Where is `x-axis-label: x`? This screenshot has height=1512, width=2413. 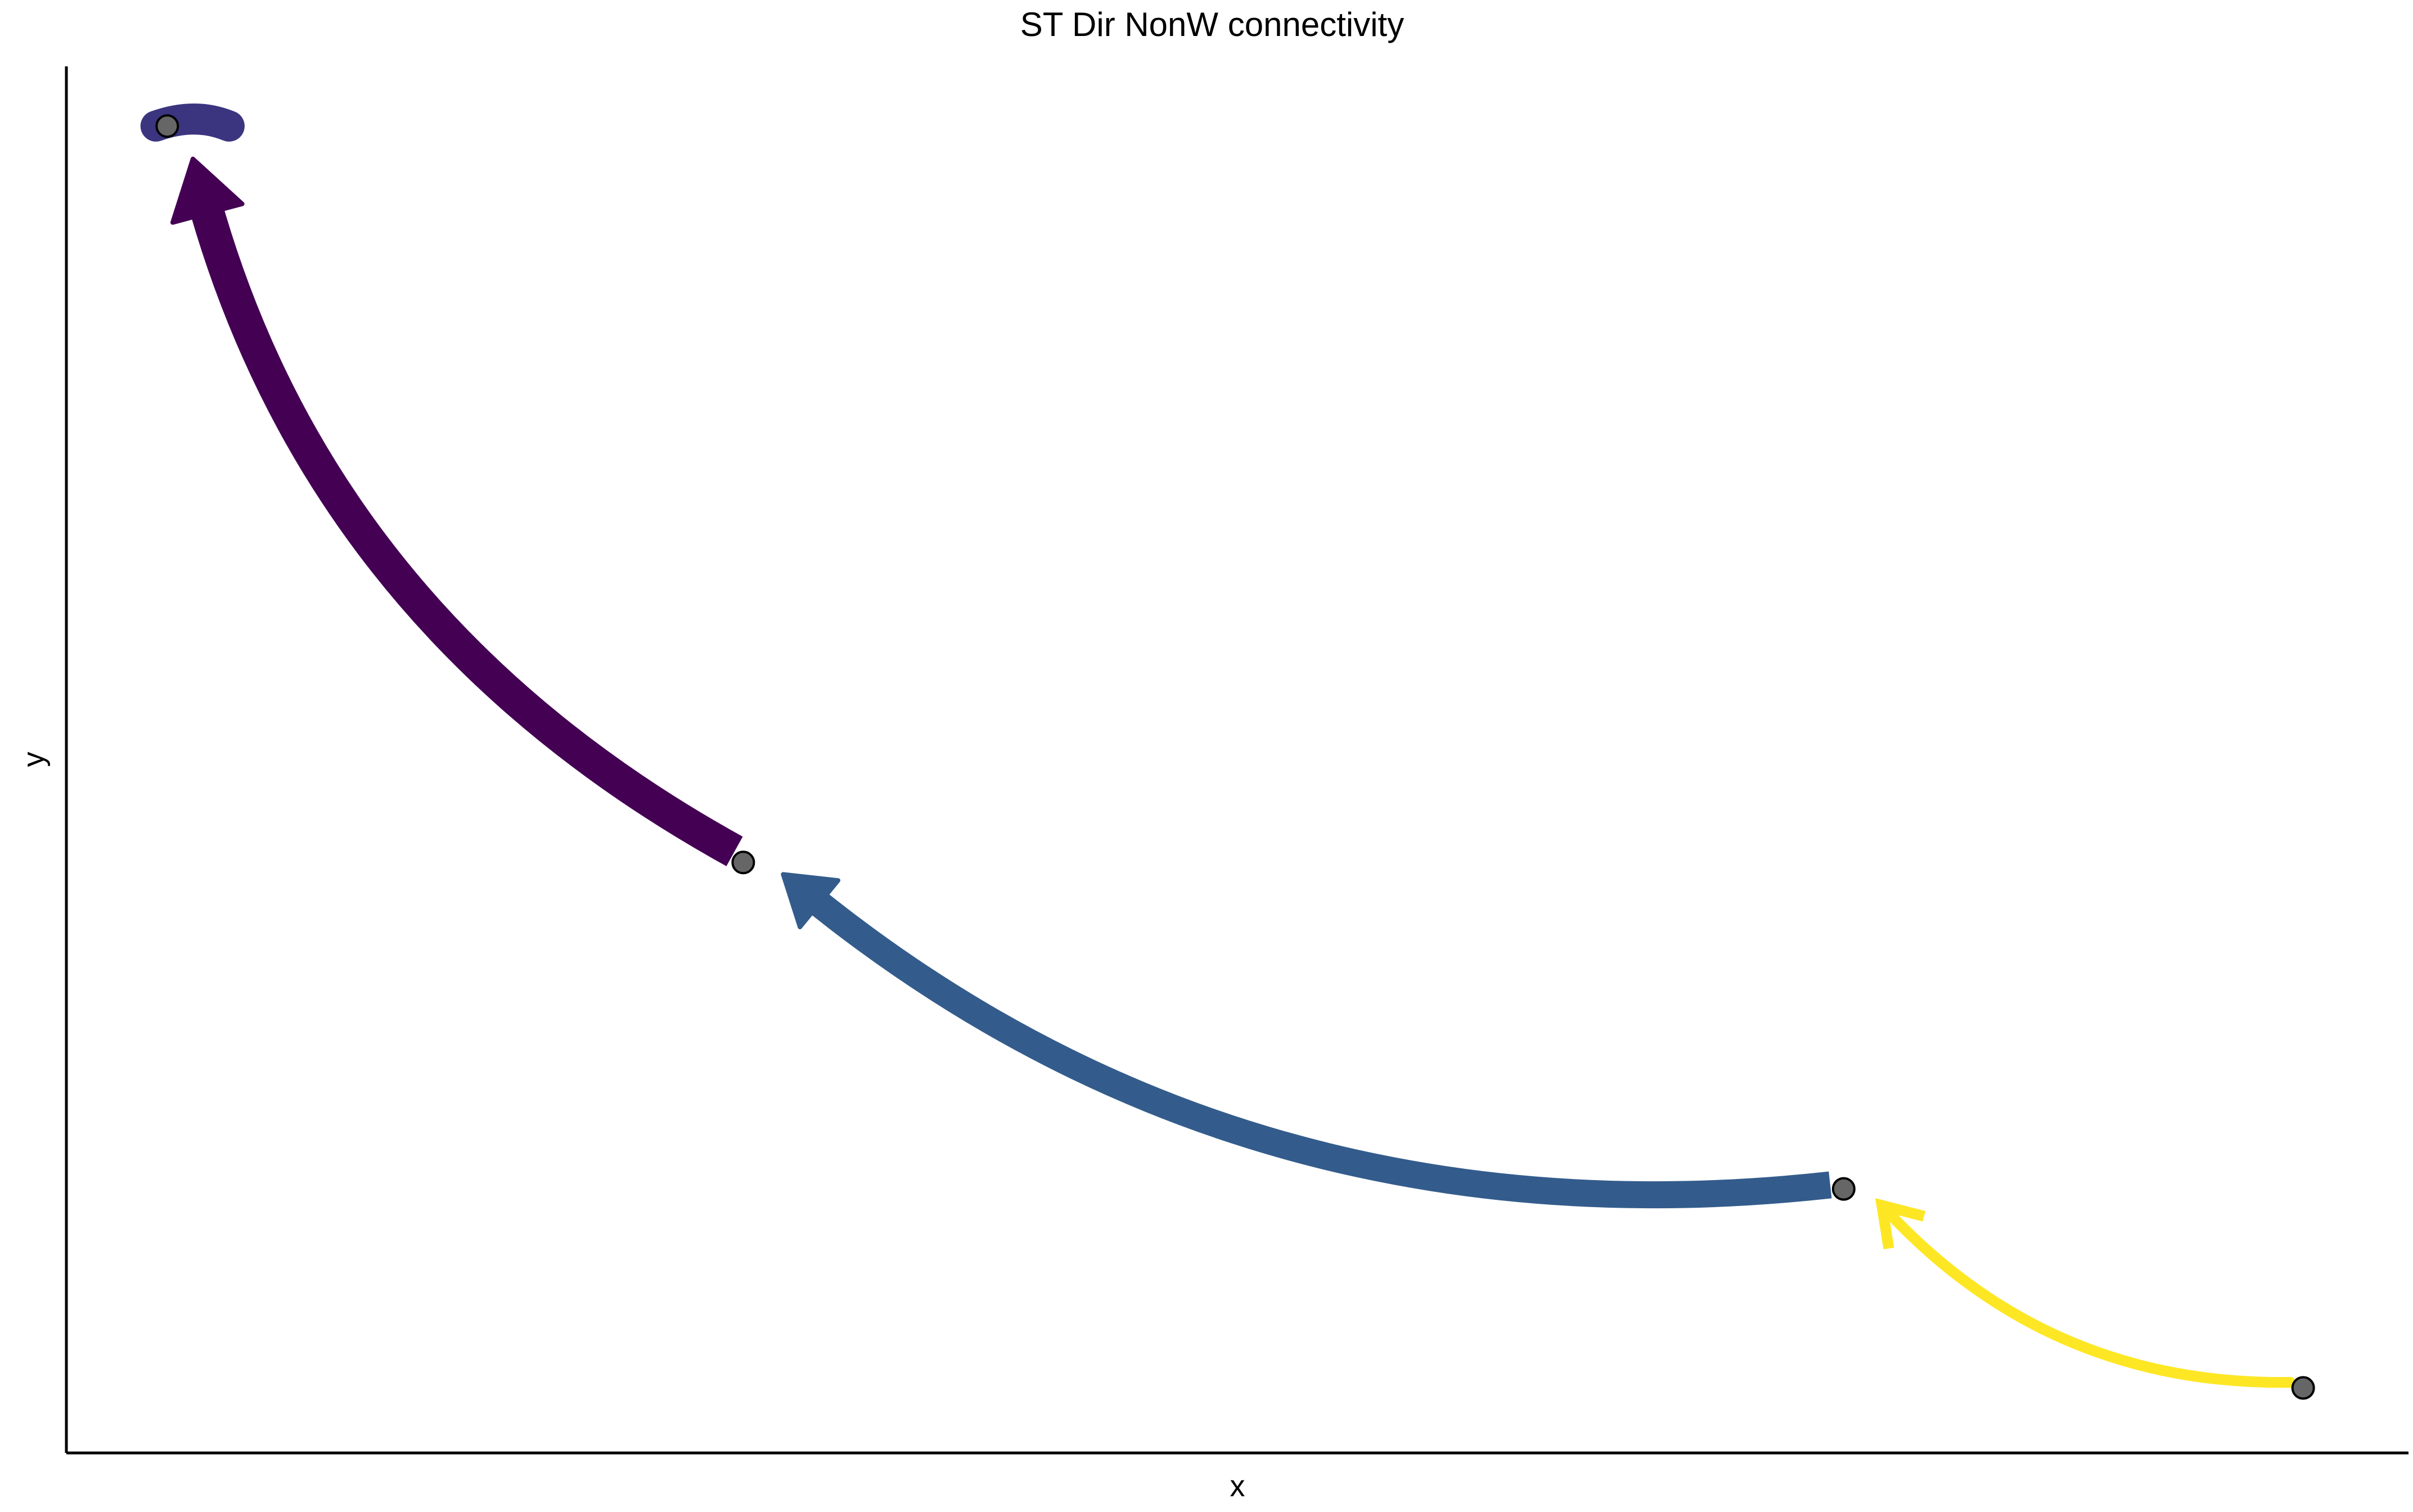
x-axis-label: x is located at coordinates (1237, 1486).